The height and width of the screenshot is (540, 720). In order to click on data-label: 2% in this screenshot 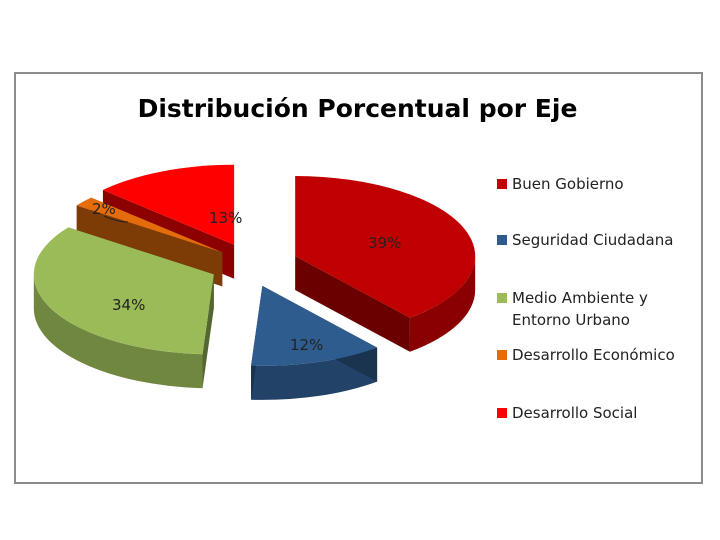, I will do `click(104, 209)`.